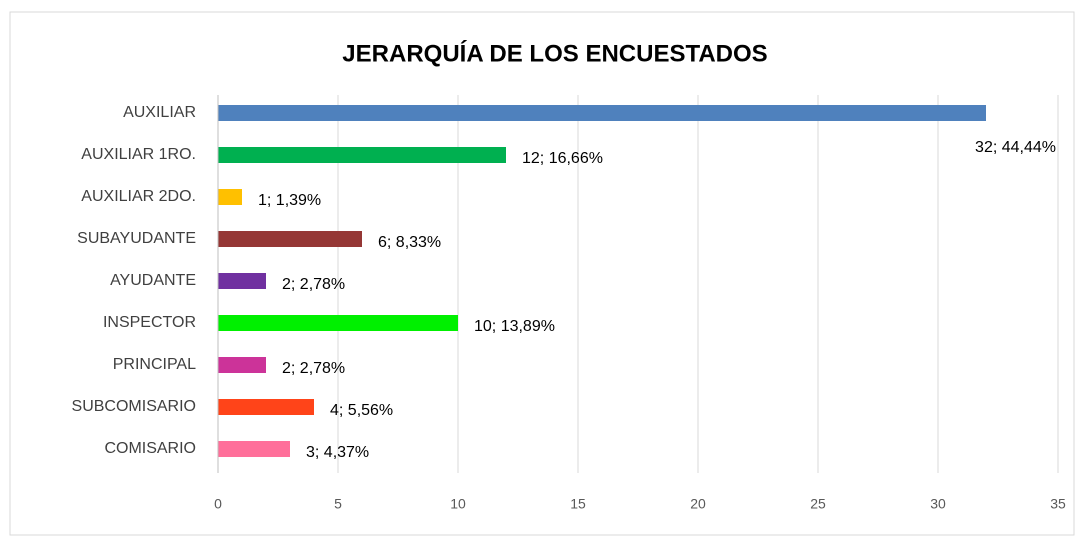 The image size is (1084, 541). What do you see at coordinates (136, 238) in the screenshot?
I see `y-tick-label: SUBAYUDANTE` at bounding box center [136, 238].